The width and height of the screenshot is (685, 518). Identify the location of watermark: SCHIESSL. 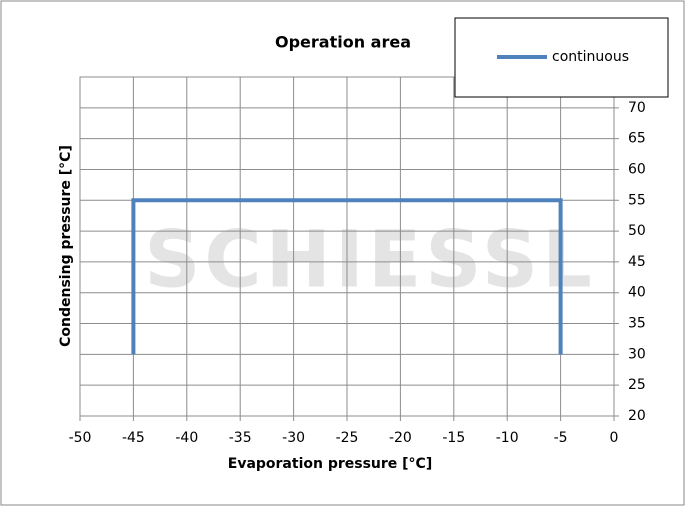
(370, 260).